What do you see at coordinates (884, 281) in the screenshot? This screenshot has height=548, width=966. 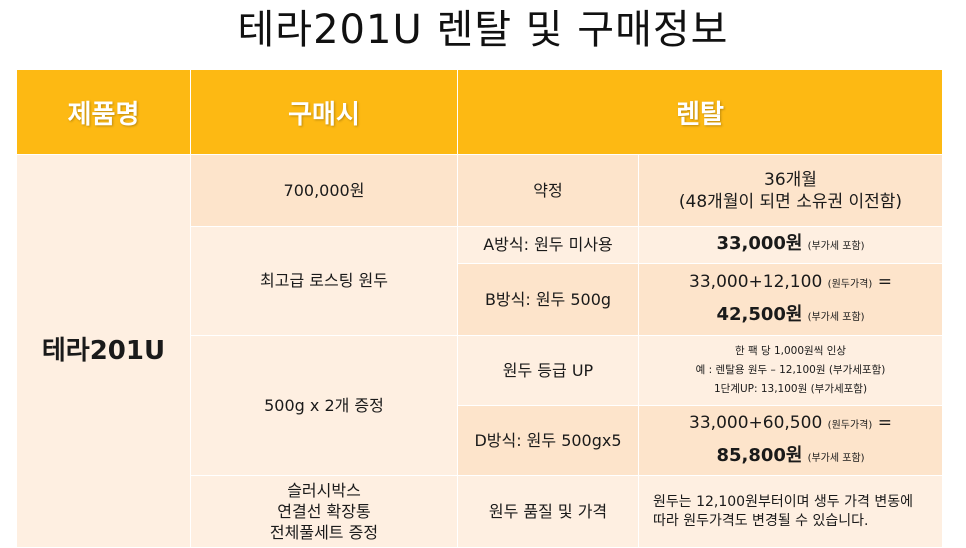 I see `plan-b-equals: =` at bounding box center [884, 281].